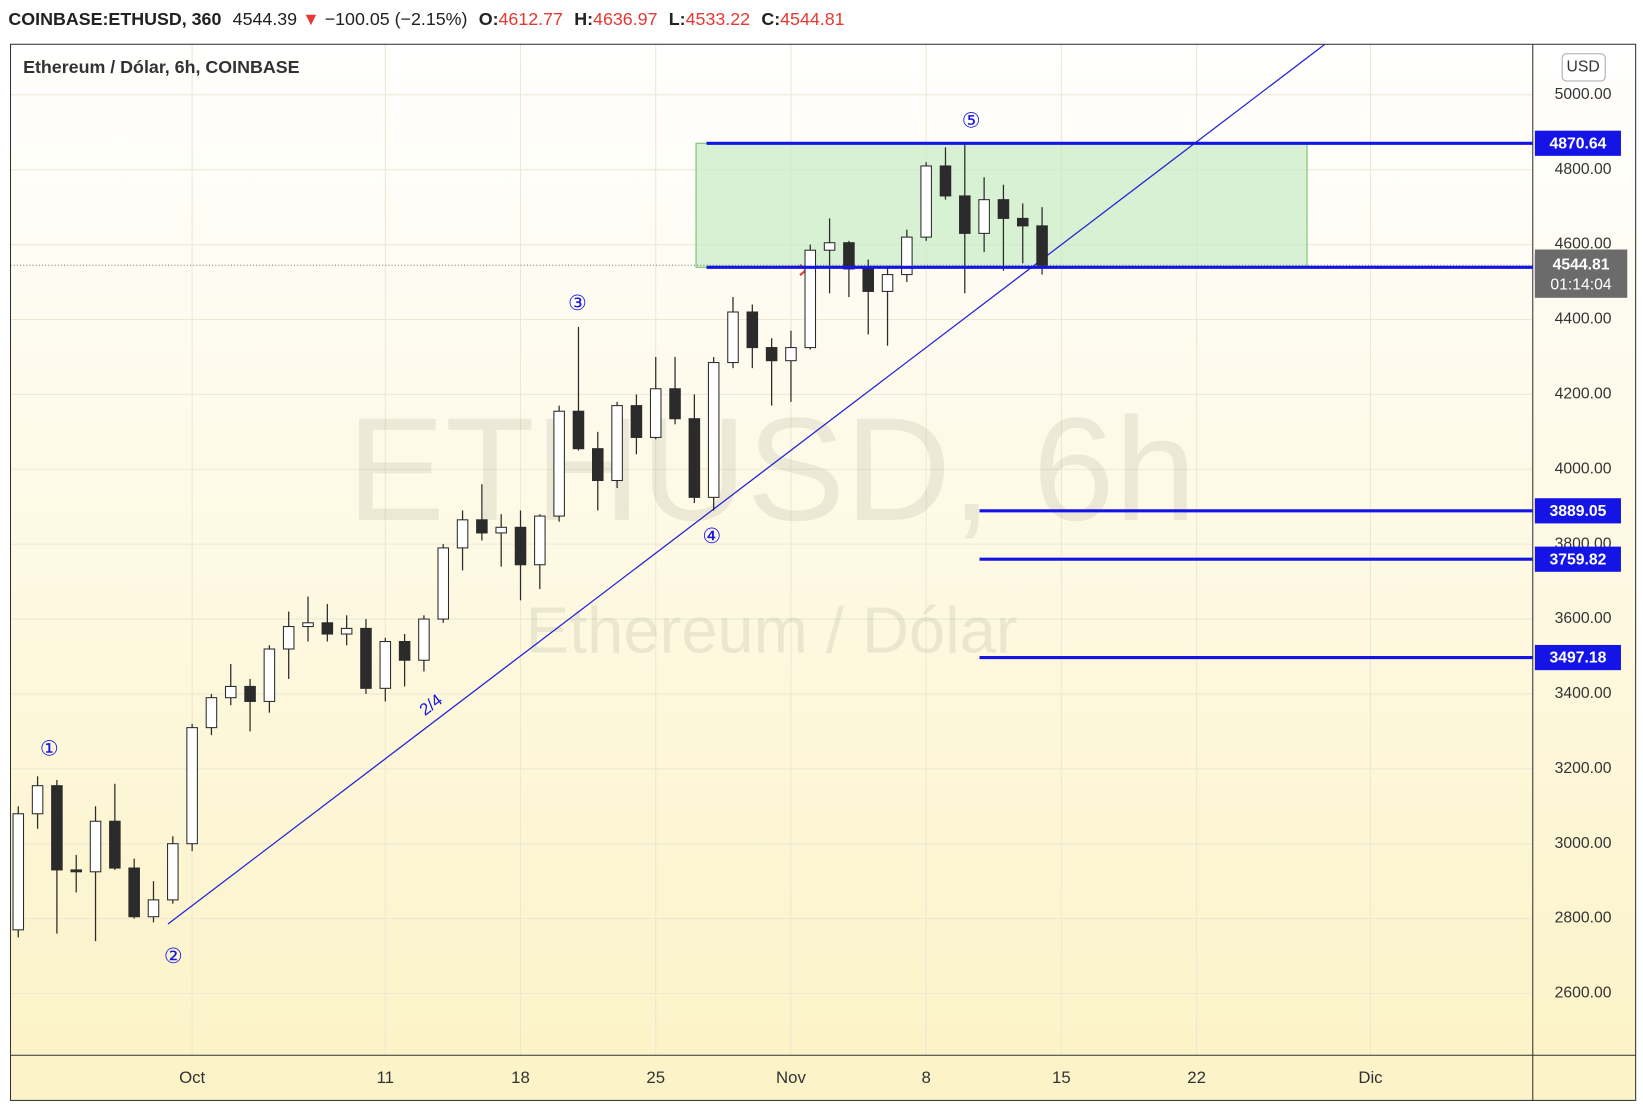 The image size is (1643, 1109). What do you see at coordinates (1581, 264) in the screenshot?
I see `last-price-label: 4544.81` at bounding box center [1581, 264].